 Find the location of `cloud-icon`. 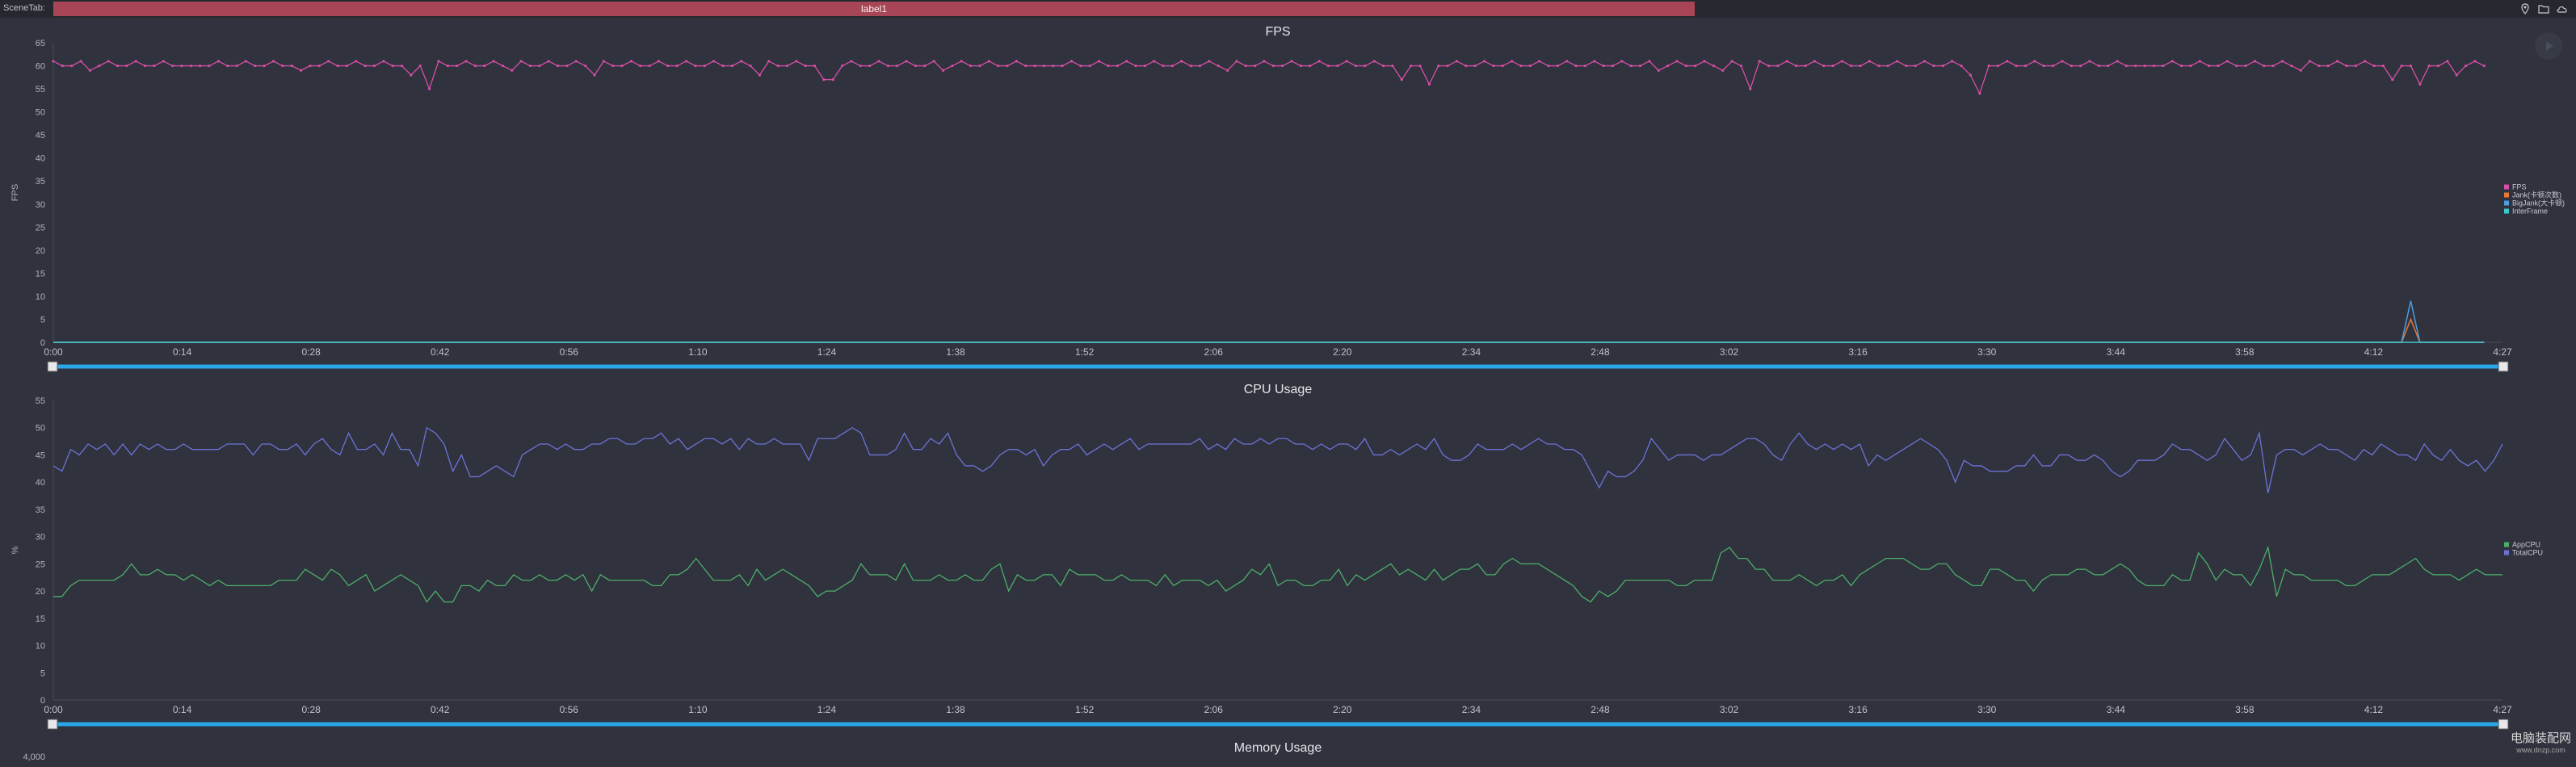

cloud-icon is located at coordinates (2562, 8).